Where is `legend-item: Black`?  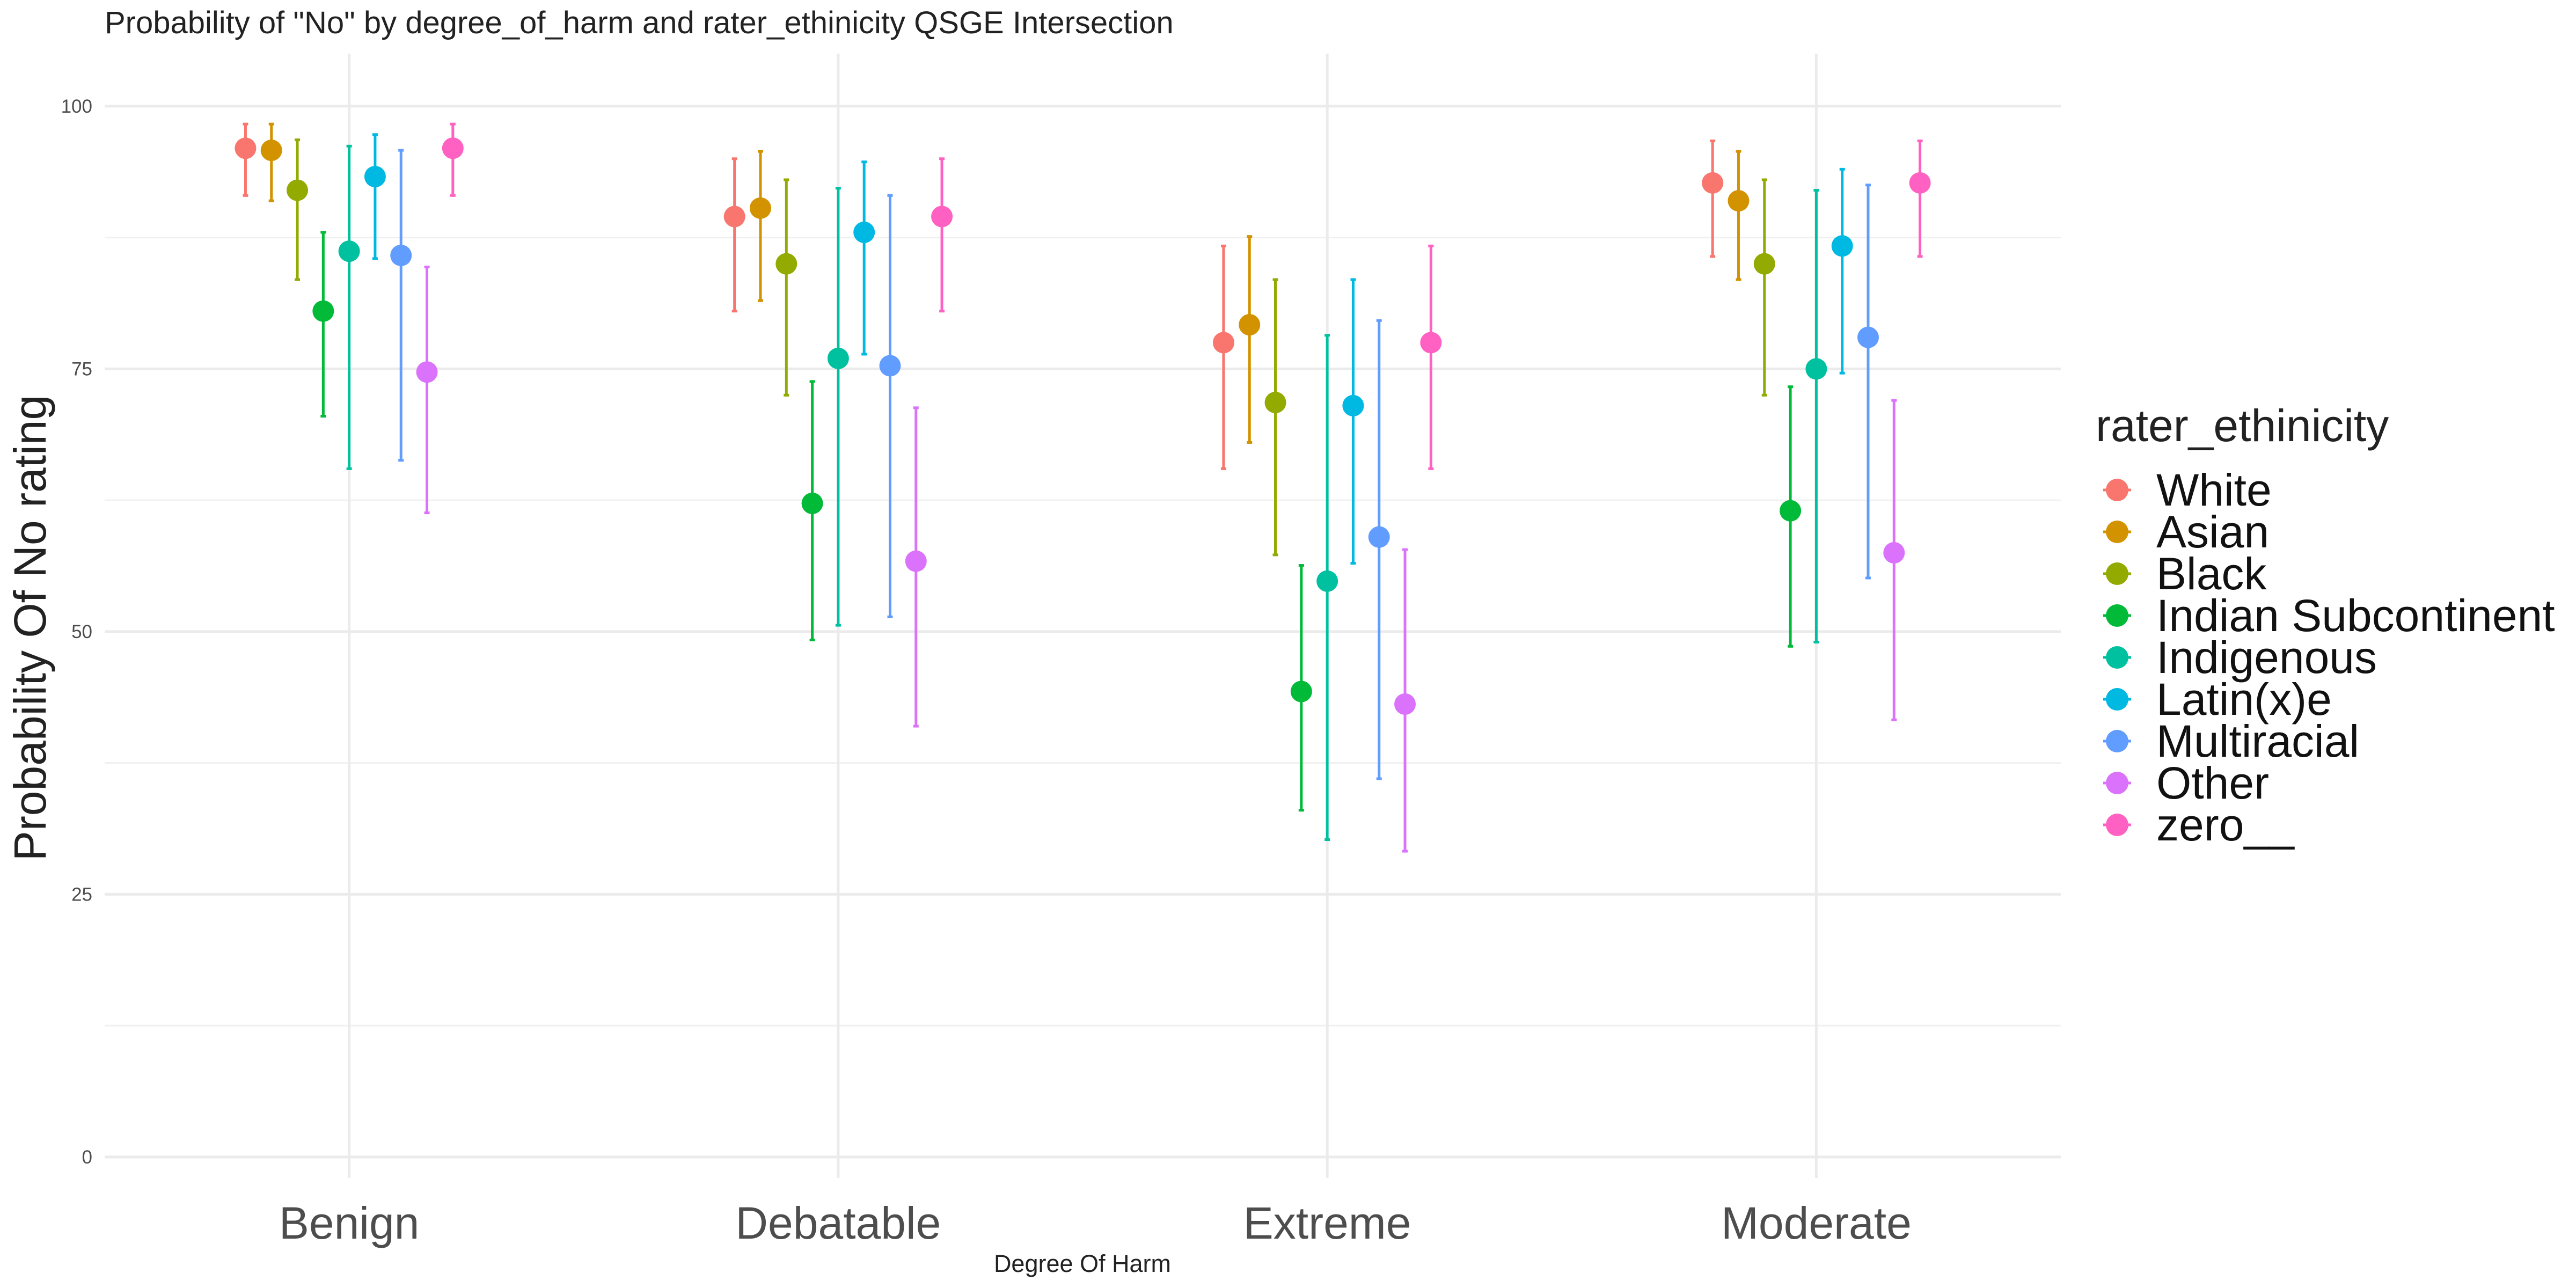
legend-item: Black is located at coordinates (2185, 573).